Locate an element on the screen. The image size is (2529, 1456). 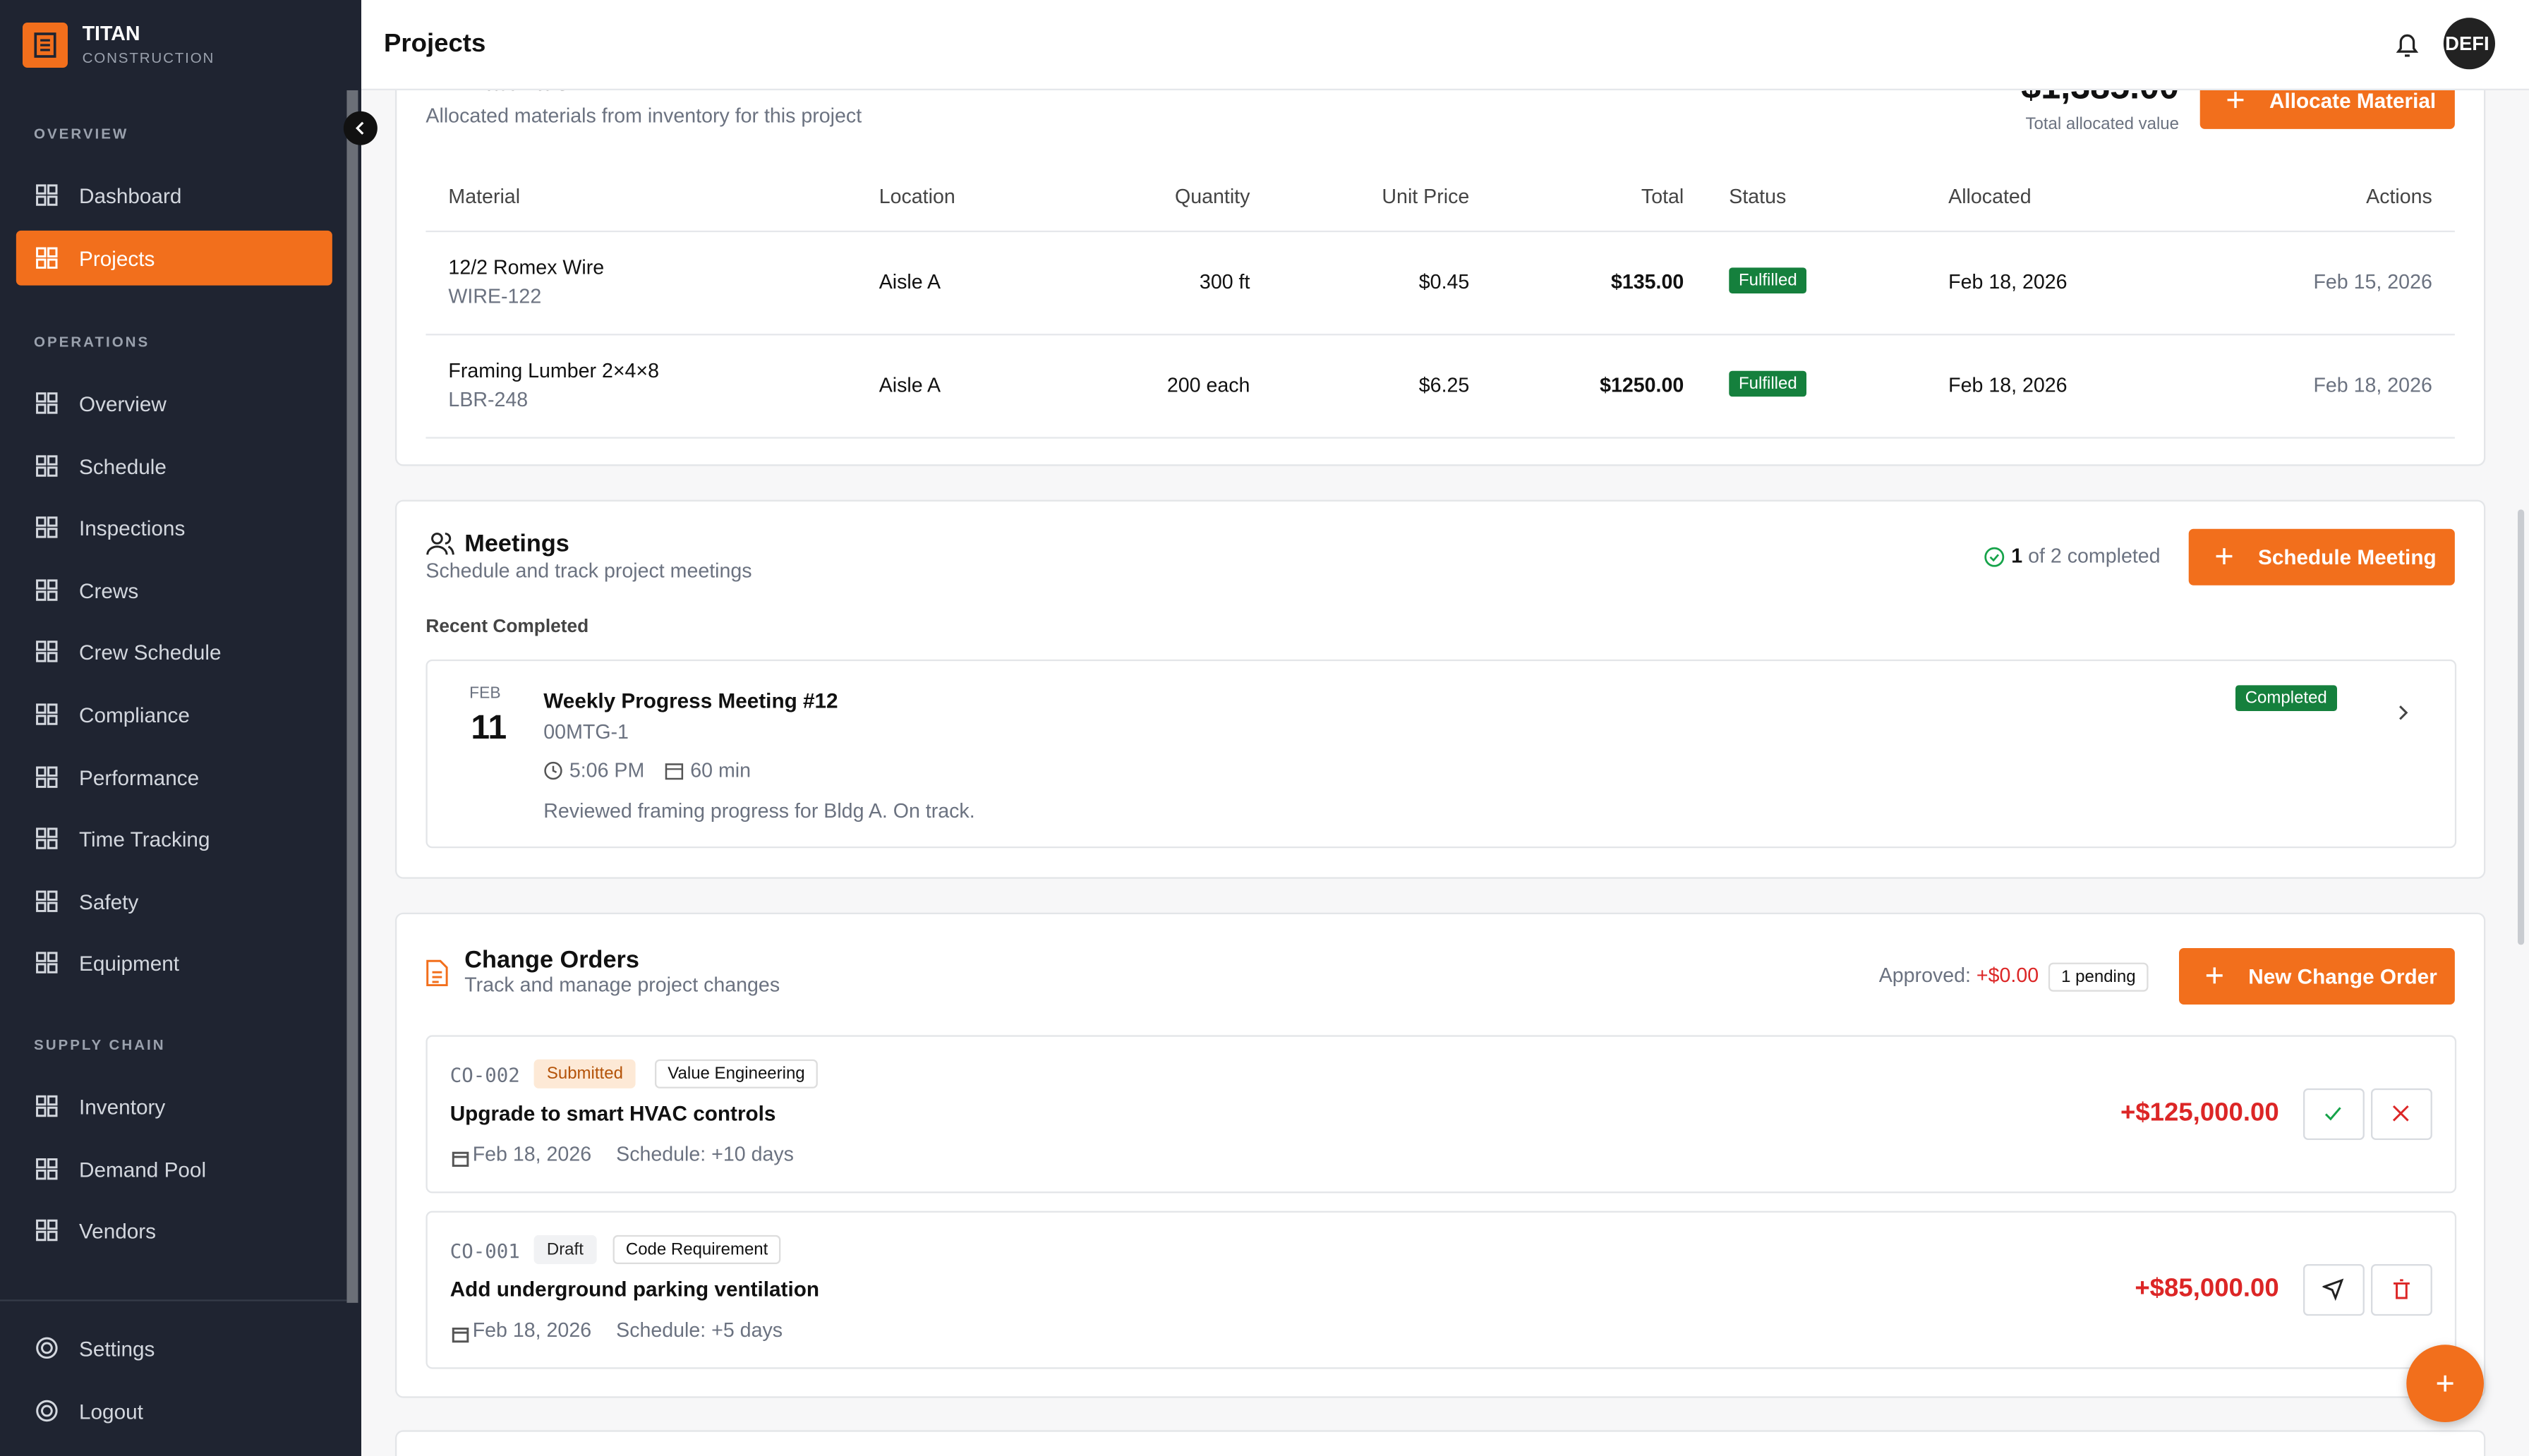
nav-item: Vendors is located at coordinates (174, 1231).